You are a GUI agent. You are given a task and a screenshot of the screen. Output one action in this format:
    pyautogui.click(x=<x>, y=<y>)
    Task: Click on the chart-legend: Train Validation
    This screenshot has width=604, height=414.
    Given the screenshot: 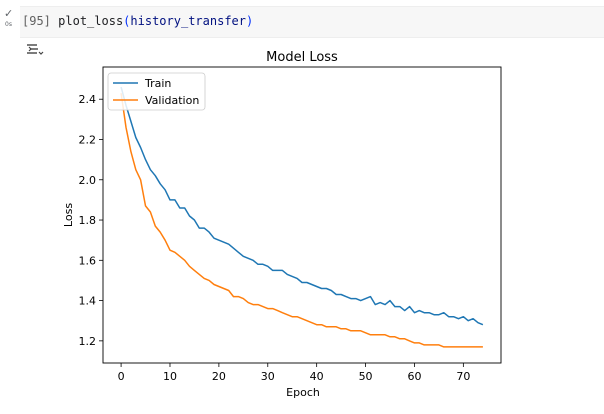 What is the action you would take?
    pyautogui.click(x=156, y=91)
    